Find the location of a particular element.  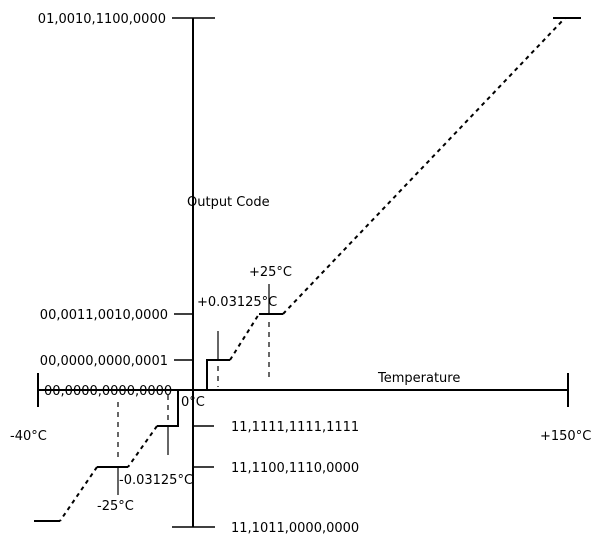

temp-label-plus-lsb: +0.03125°C is located at coordinates (237, 302).